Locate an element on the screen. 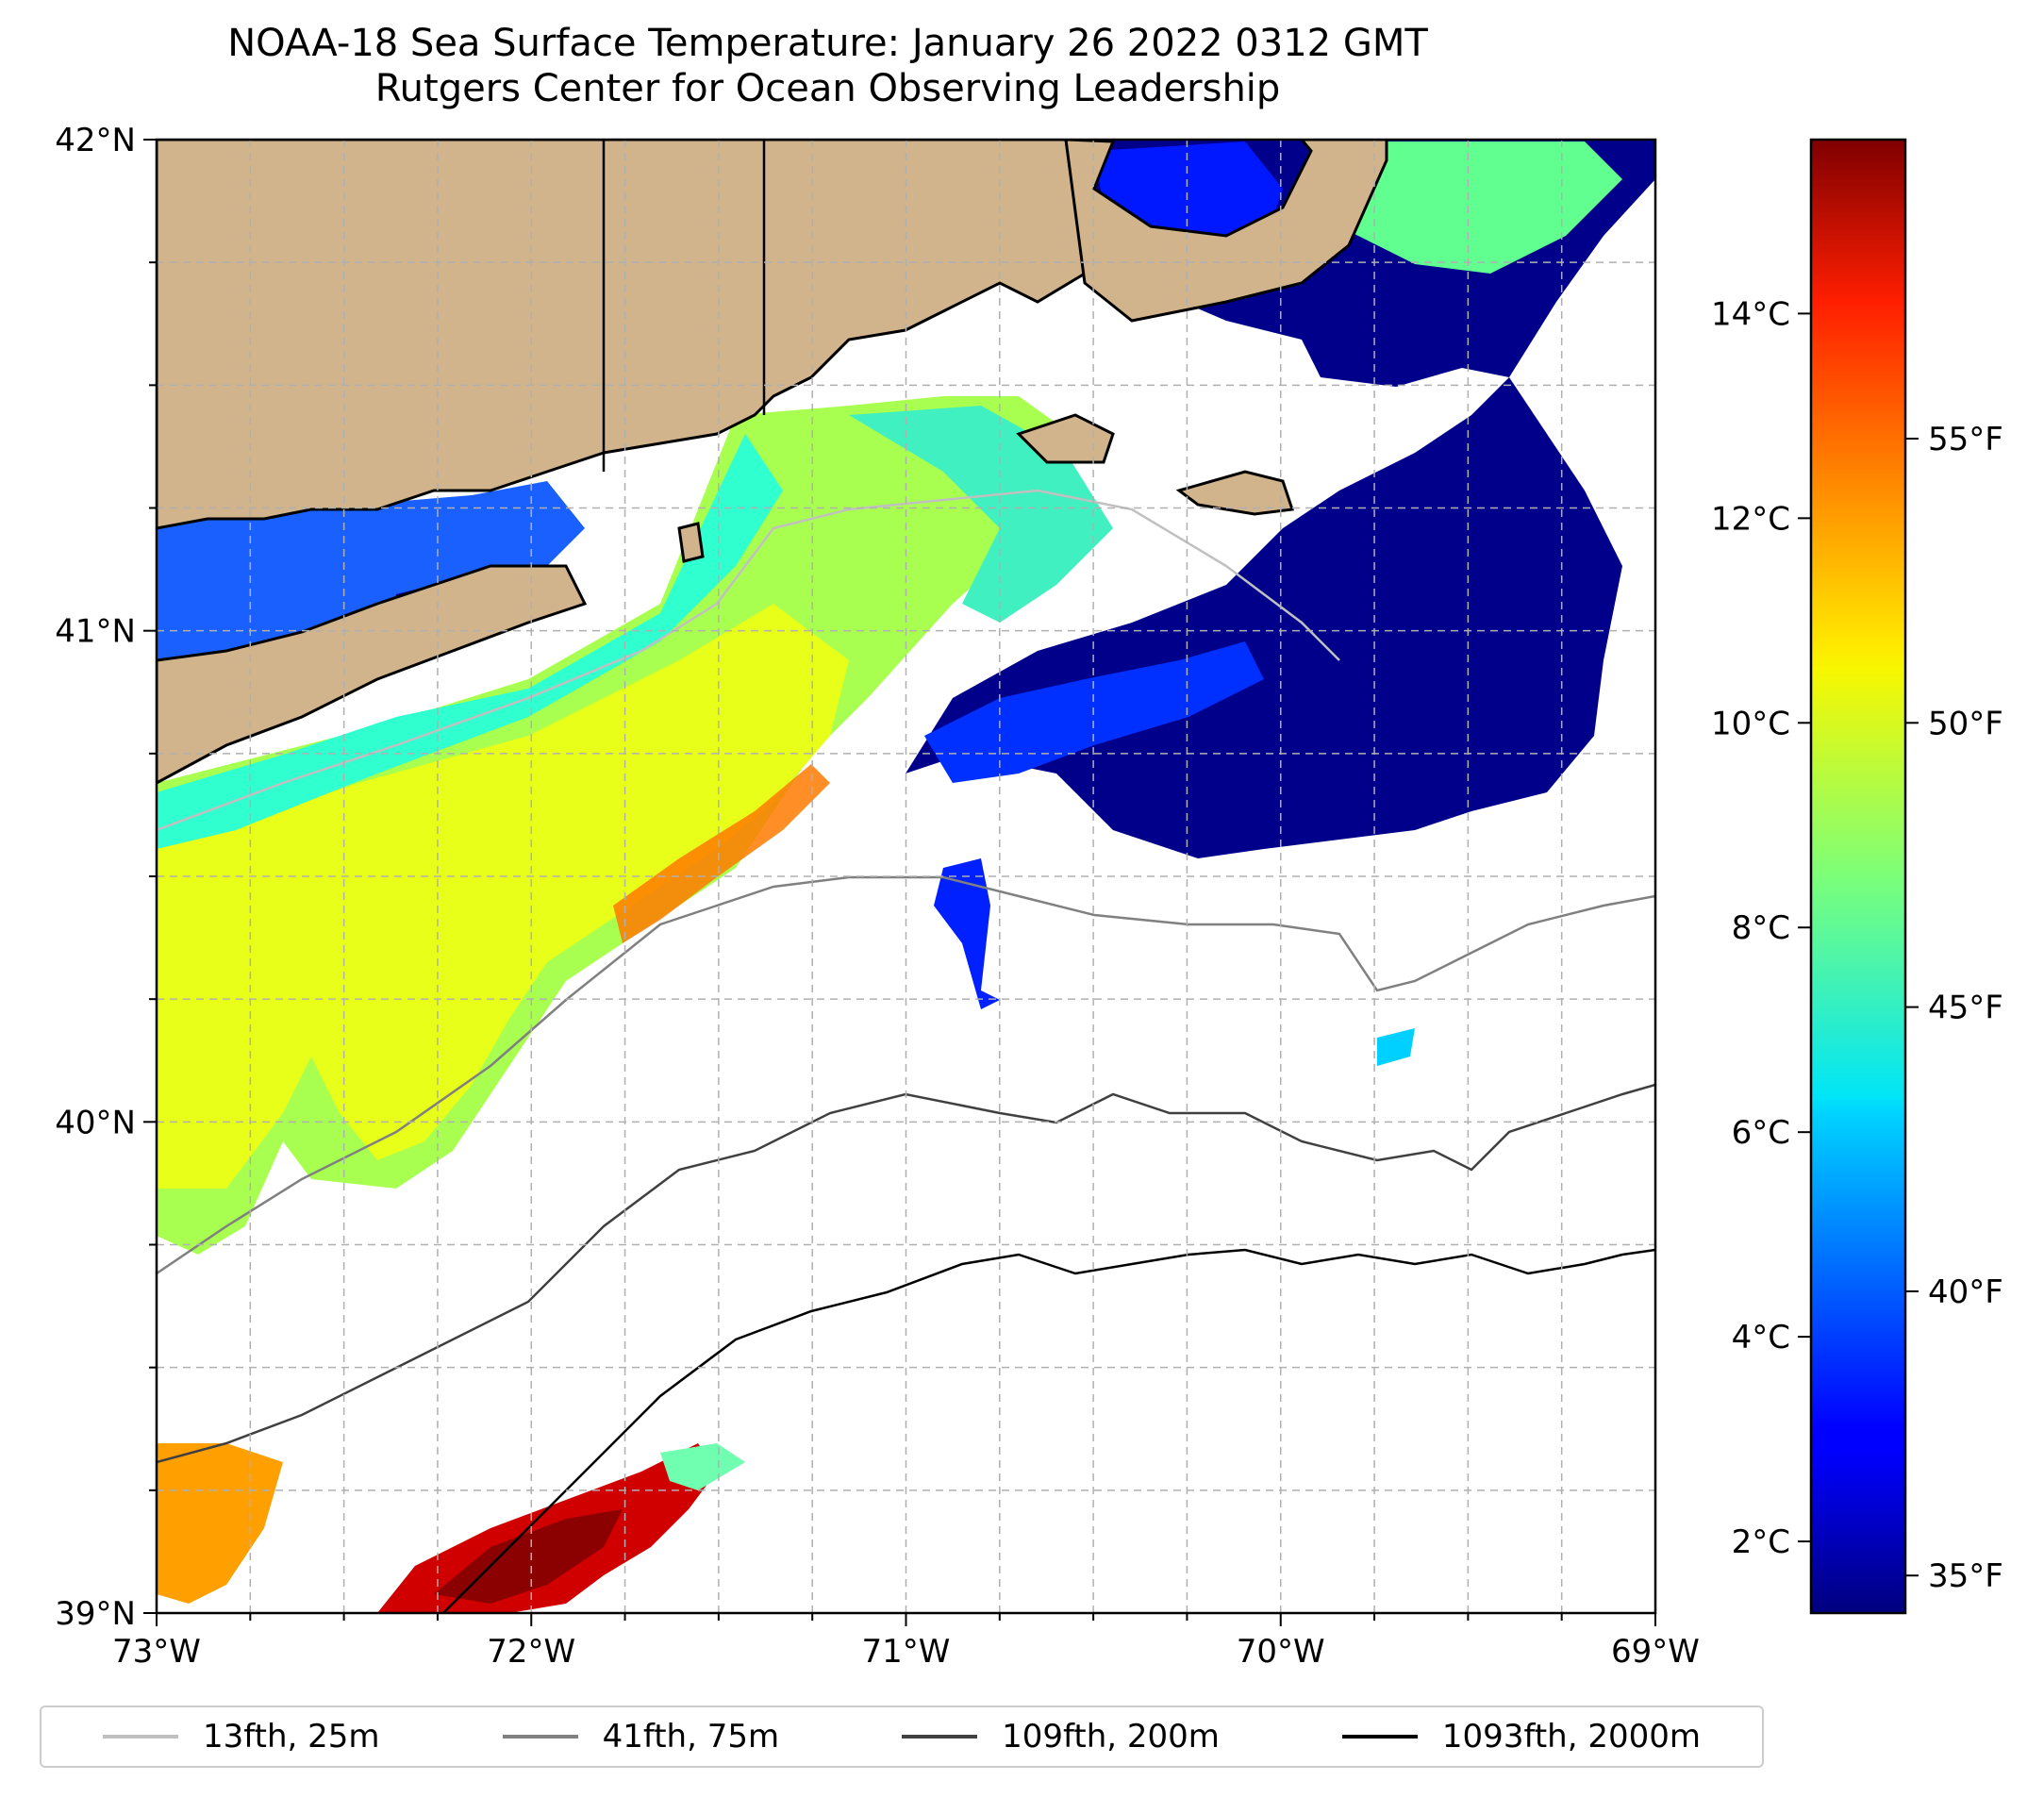  y-tick-label: 39°N is located at coordinates (95, 1614).